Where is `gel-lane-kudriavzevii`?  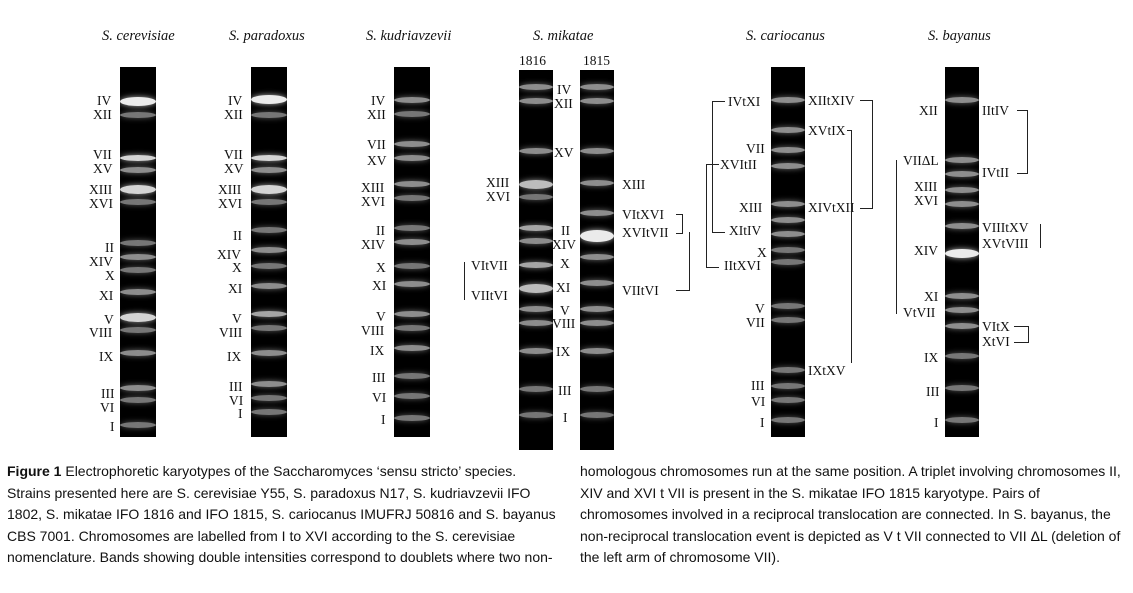
gel-lane-kudriavzevii is located at coordinates (412, 252).